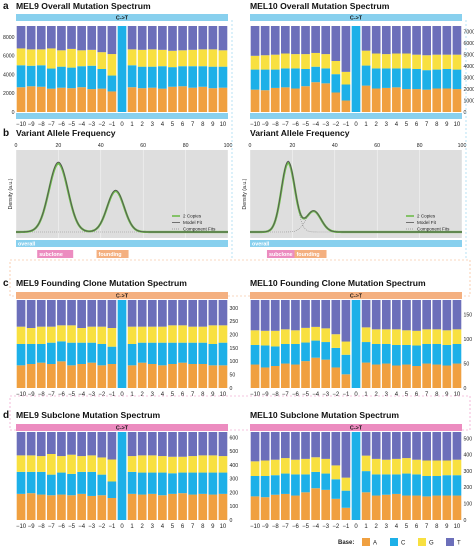  Describe the element at coordinates (11, 193) in the screenshot. I see `y-axis-label: Density (a.u.)` at that location.